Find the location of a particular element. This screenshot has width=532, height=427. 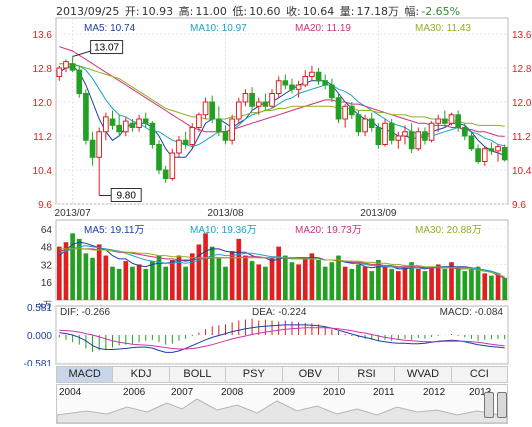

tab-rsi: RSI is located at coordinates (367, 374).